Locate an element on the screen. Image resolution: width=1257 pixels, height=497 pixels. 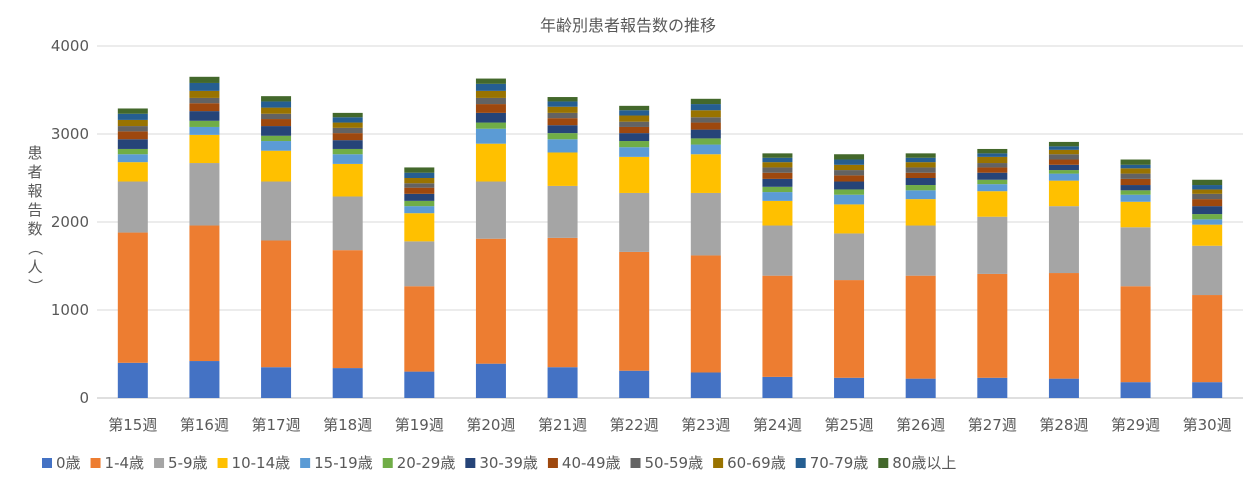
y-label-char: 者 is located at coordinates (34, 172).